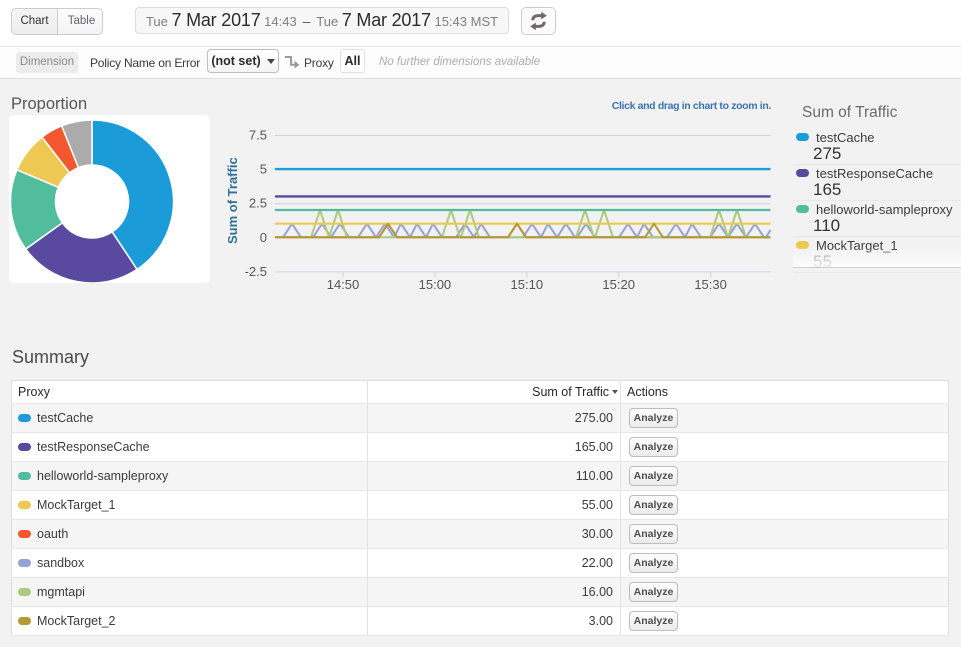  I want to click on svg-text: 15:20, so click(618, 284).